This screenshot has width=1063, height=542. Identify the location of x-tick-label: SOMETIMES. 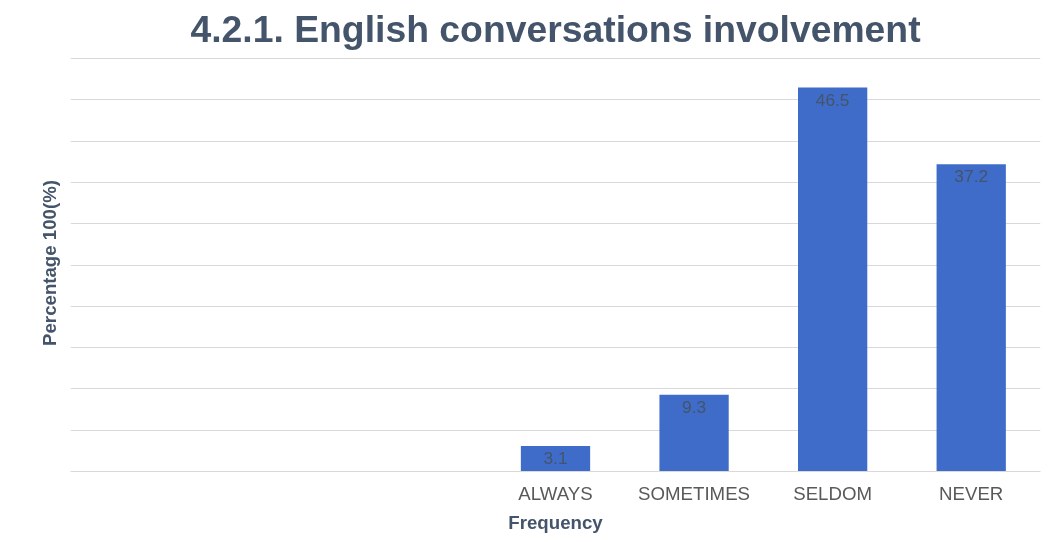
(694, 493).